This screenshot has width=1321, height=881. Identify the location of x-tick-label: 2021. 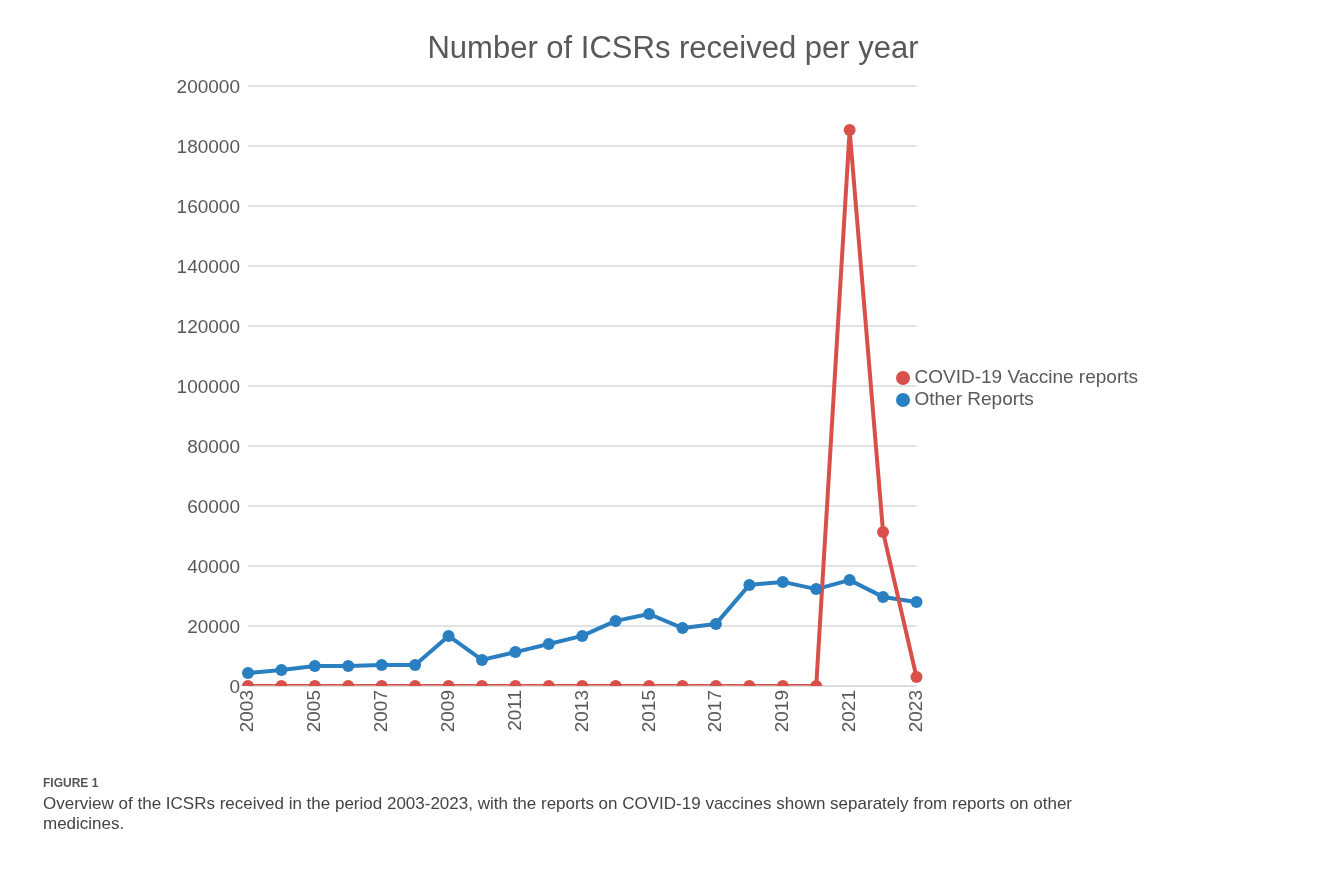
(849, 711).